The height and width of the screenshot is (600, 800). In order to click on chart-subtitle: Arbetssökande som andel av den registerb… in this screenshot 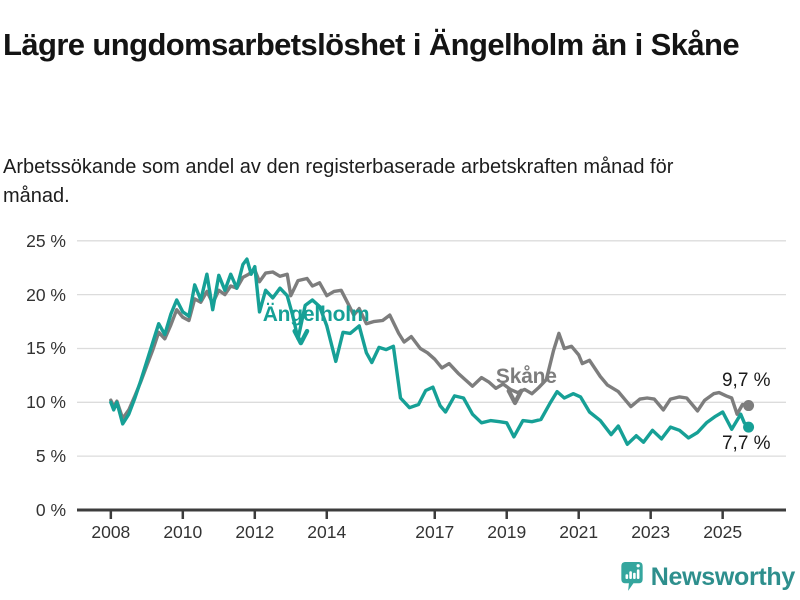, I will do `click(338, 181)`.